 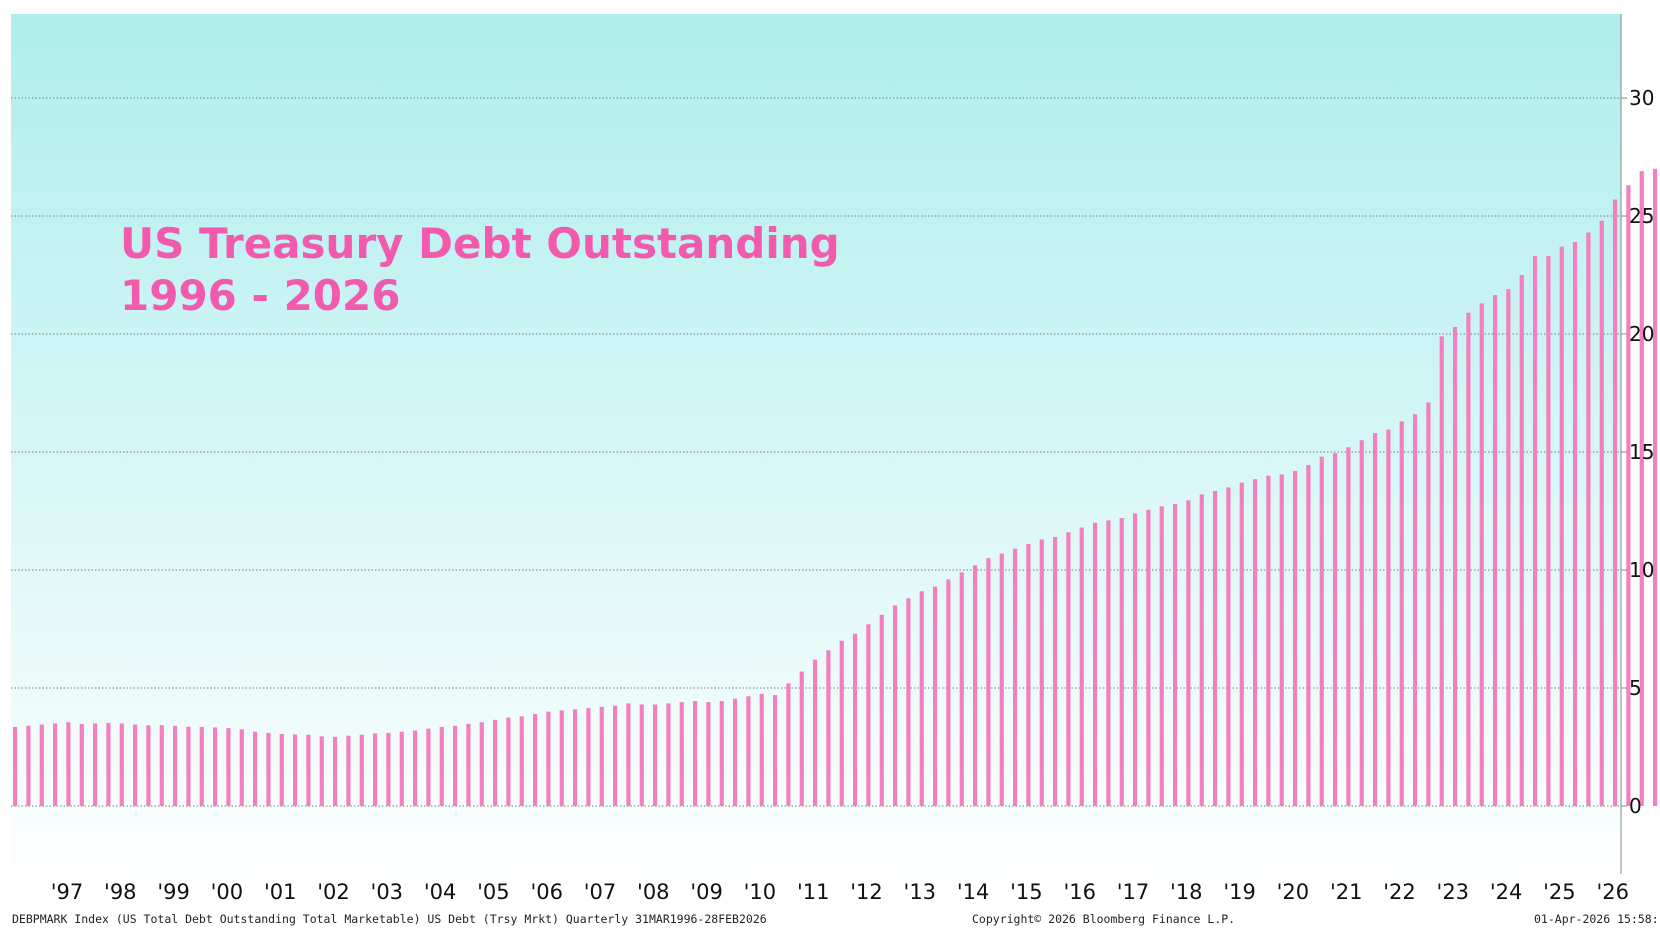 I want to click on x-tick-label: '22, so click(x=1399, y=892).